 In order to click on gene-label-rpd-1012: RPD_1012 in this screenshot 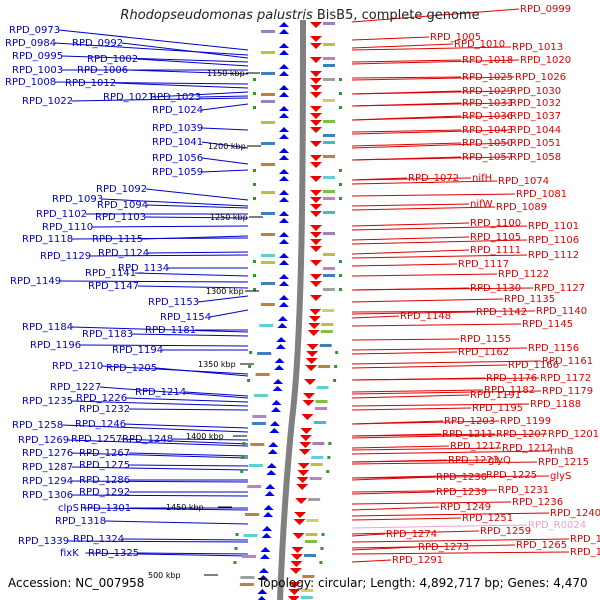, I will do `click(90, 83)`.